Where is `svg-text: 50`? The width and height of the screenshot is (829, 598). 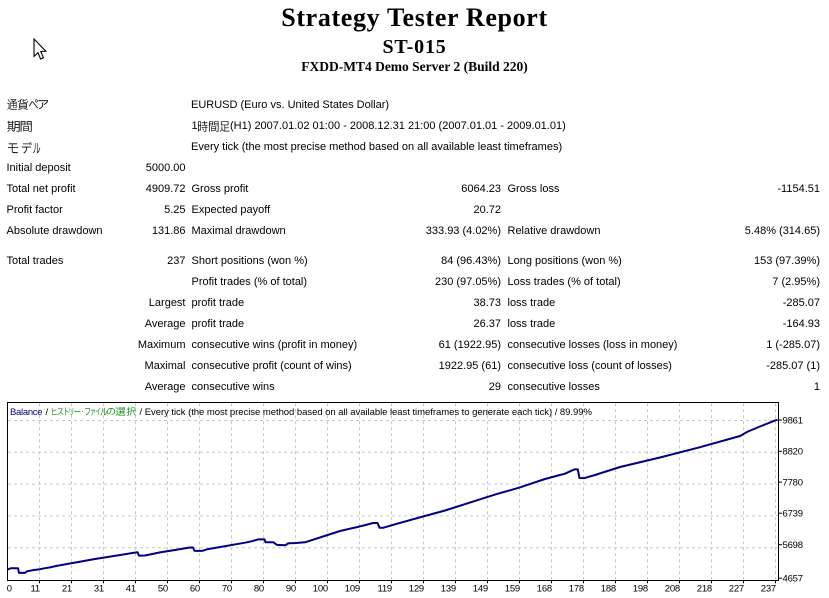
svg-text: 50 is located at coordinates (163, 589).